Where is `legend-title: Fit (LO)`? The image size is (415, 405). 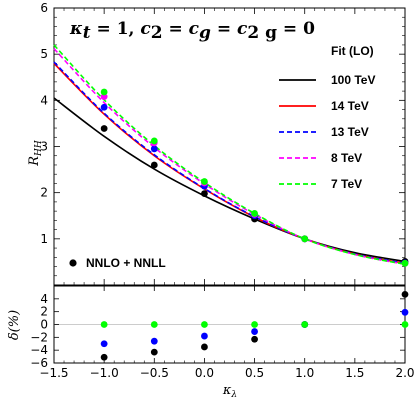 legend-title: Fit (LO) is located at coordinates (352, 51).